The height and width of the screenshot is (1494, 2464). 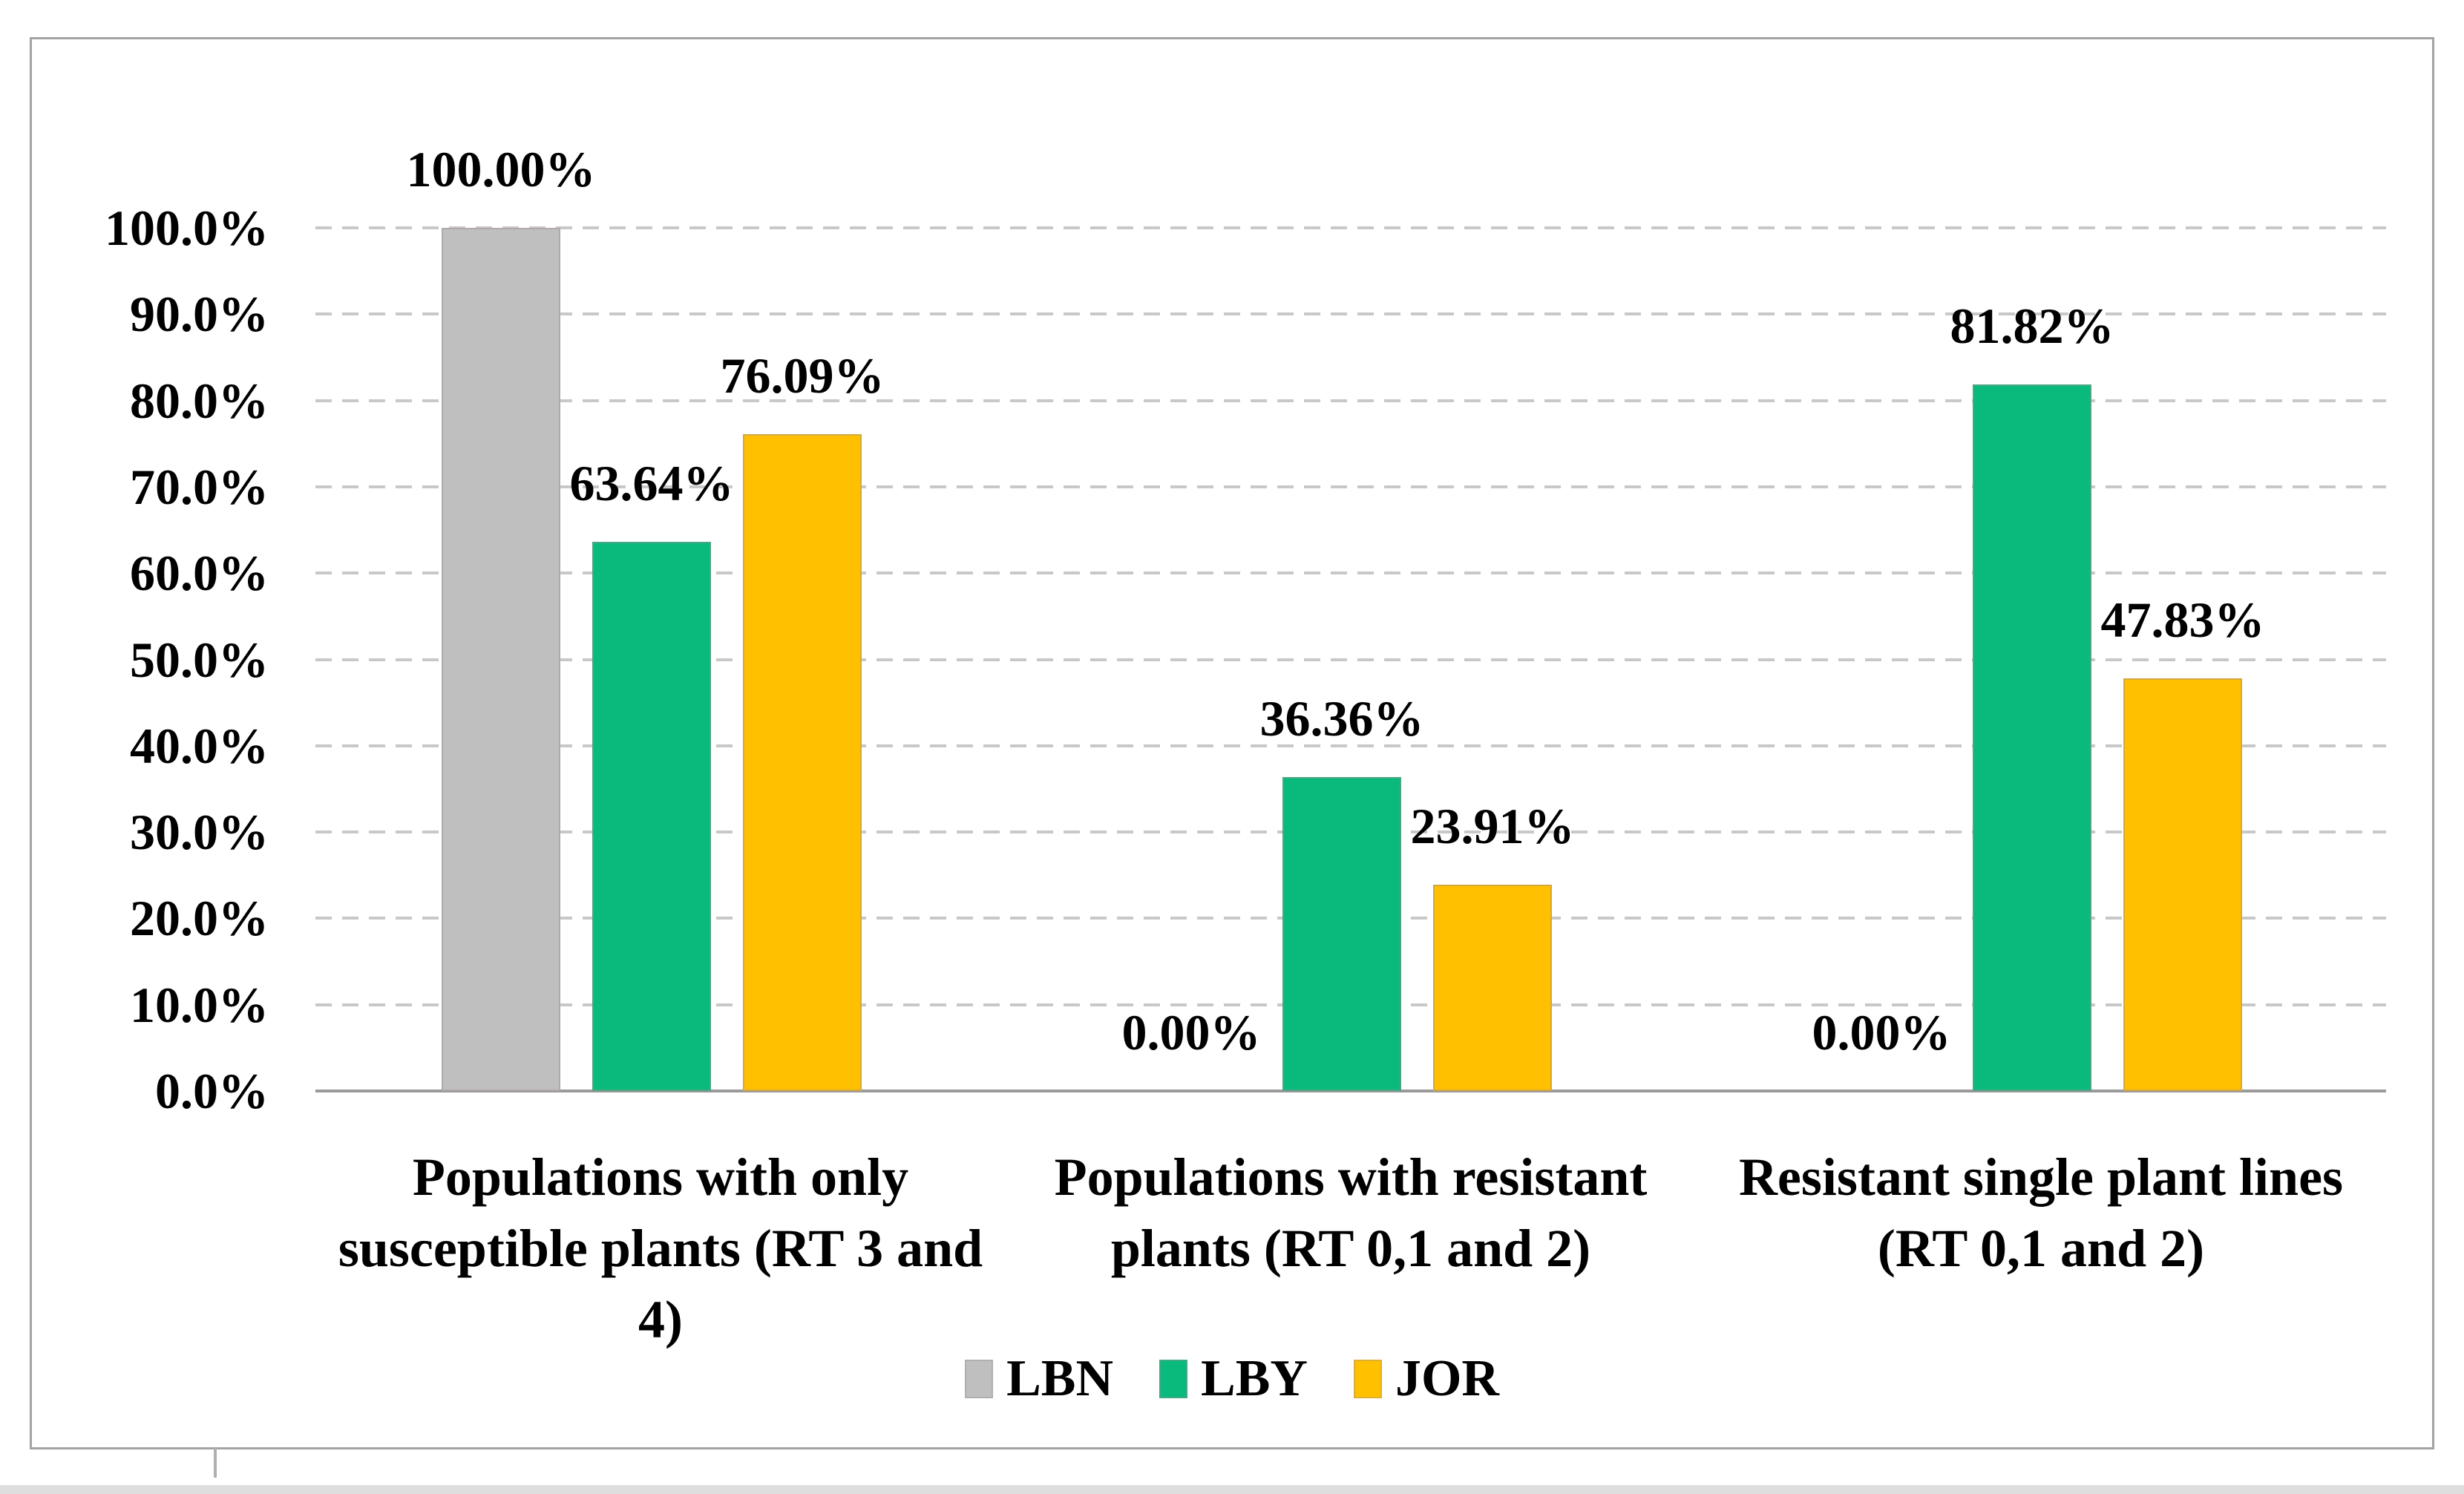 I want to click on x-axis-line, so click(x=1350, y=1091).